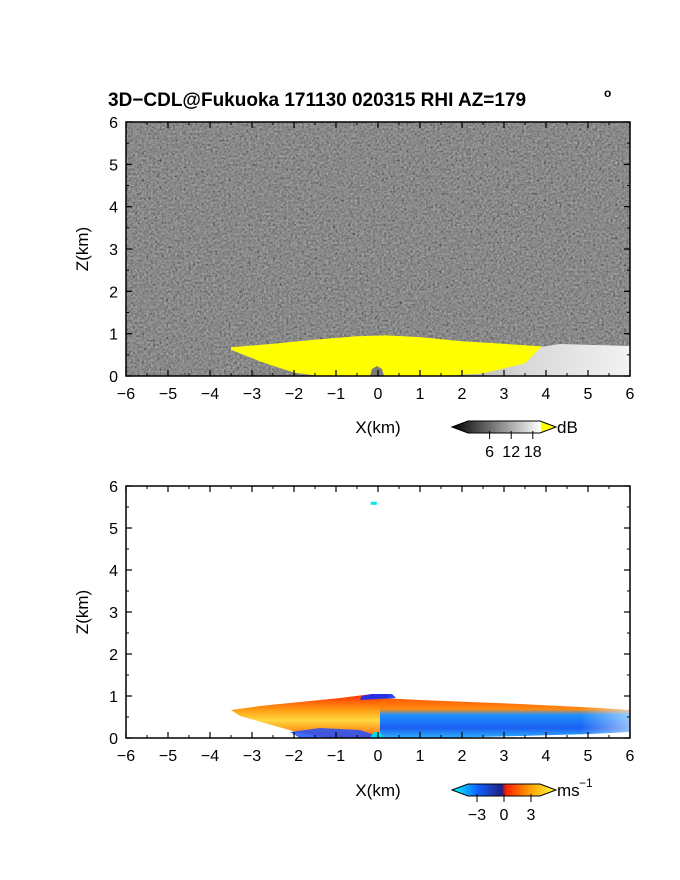  Describe the element at coordinates (504, 427) in the screenshot. I see `reflectivity-colorbar-body` at that location.